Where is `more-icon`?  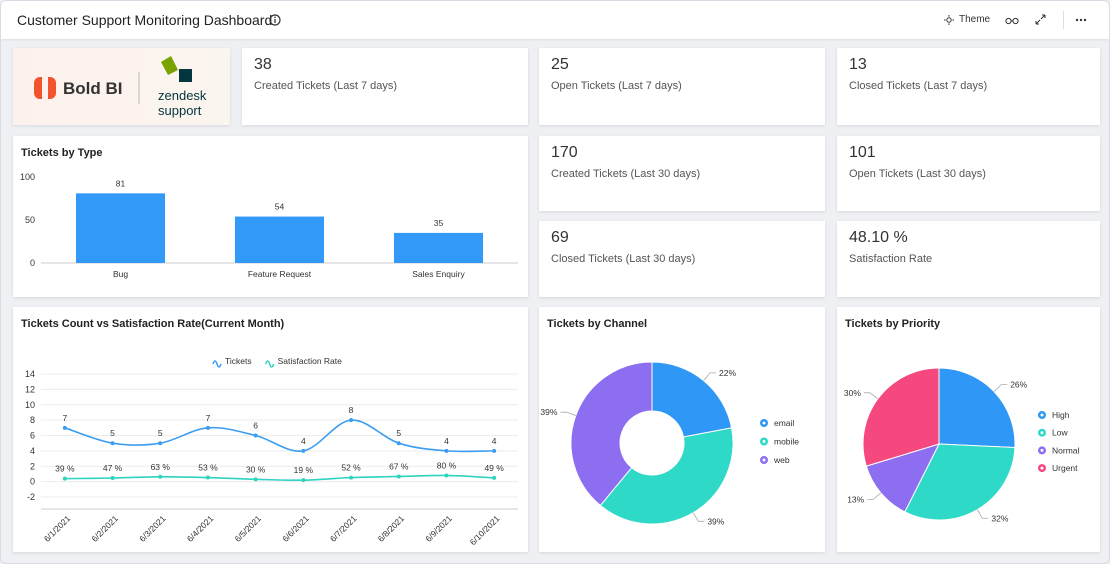 more-icon is located at coordinates (1081, 20).